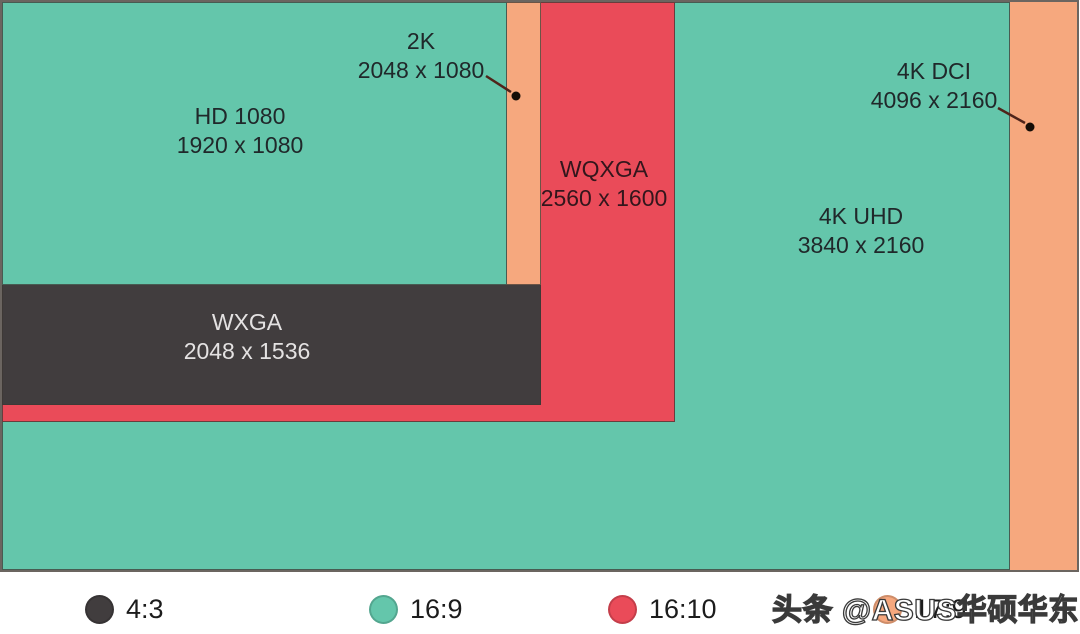 The width and height of the screenshot is (1080, 634). Describe the element at coordinates (145, 609) in the screenshot. I see `legend-label-4-3: 4:3` at that location.